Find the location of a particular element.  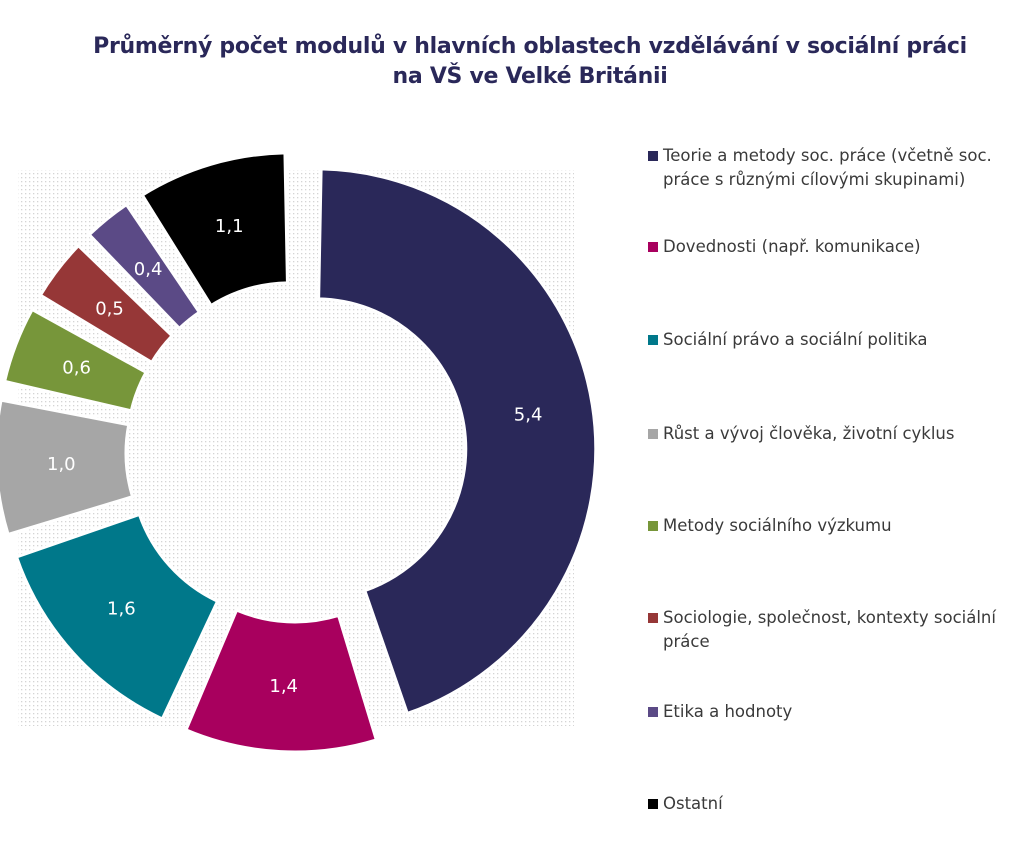

legend-item: Ostatní is located at coordinates (834, 804).